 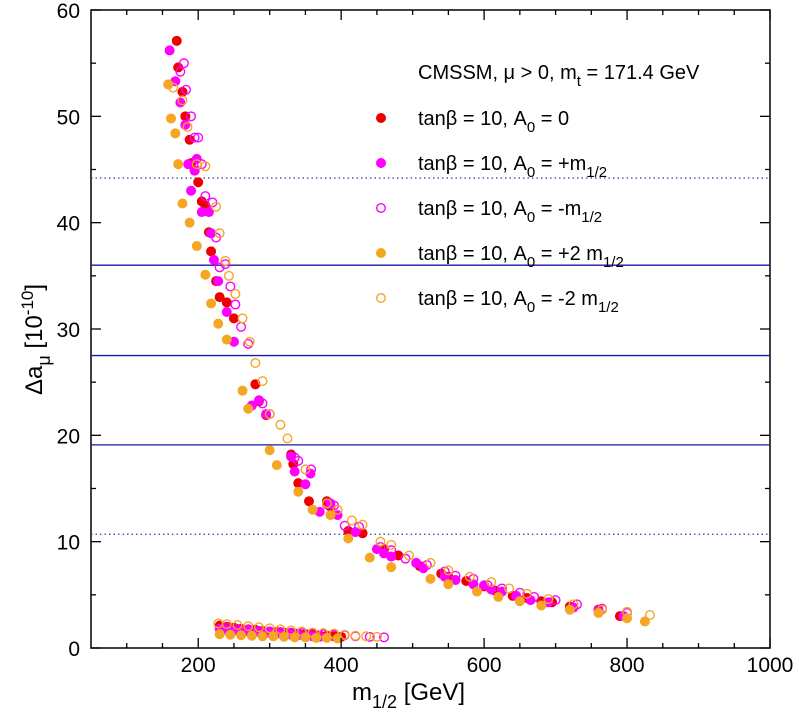 I want to click on legend-label-3: tanβ = 10, A0 = +2 m1/2, so click(x=521, y=257).